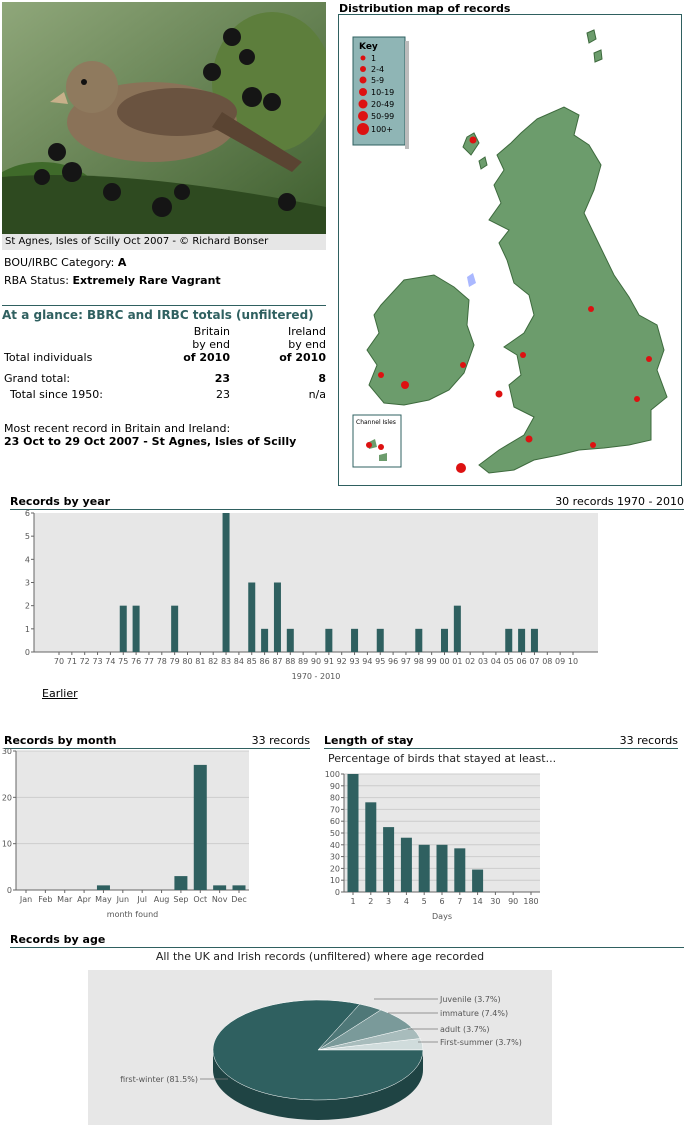 The width and height of the screenshot is (685, 1139). What do you see at coordinates (382, 104) in the screenshot?
I see `key-item: 20-49` at bounding box center [382, 104].